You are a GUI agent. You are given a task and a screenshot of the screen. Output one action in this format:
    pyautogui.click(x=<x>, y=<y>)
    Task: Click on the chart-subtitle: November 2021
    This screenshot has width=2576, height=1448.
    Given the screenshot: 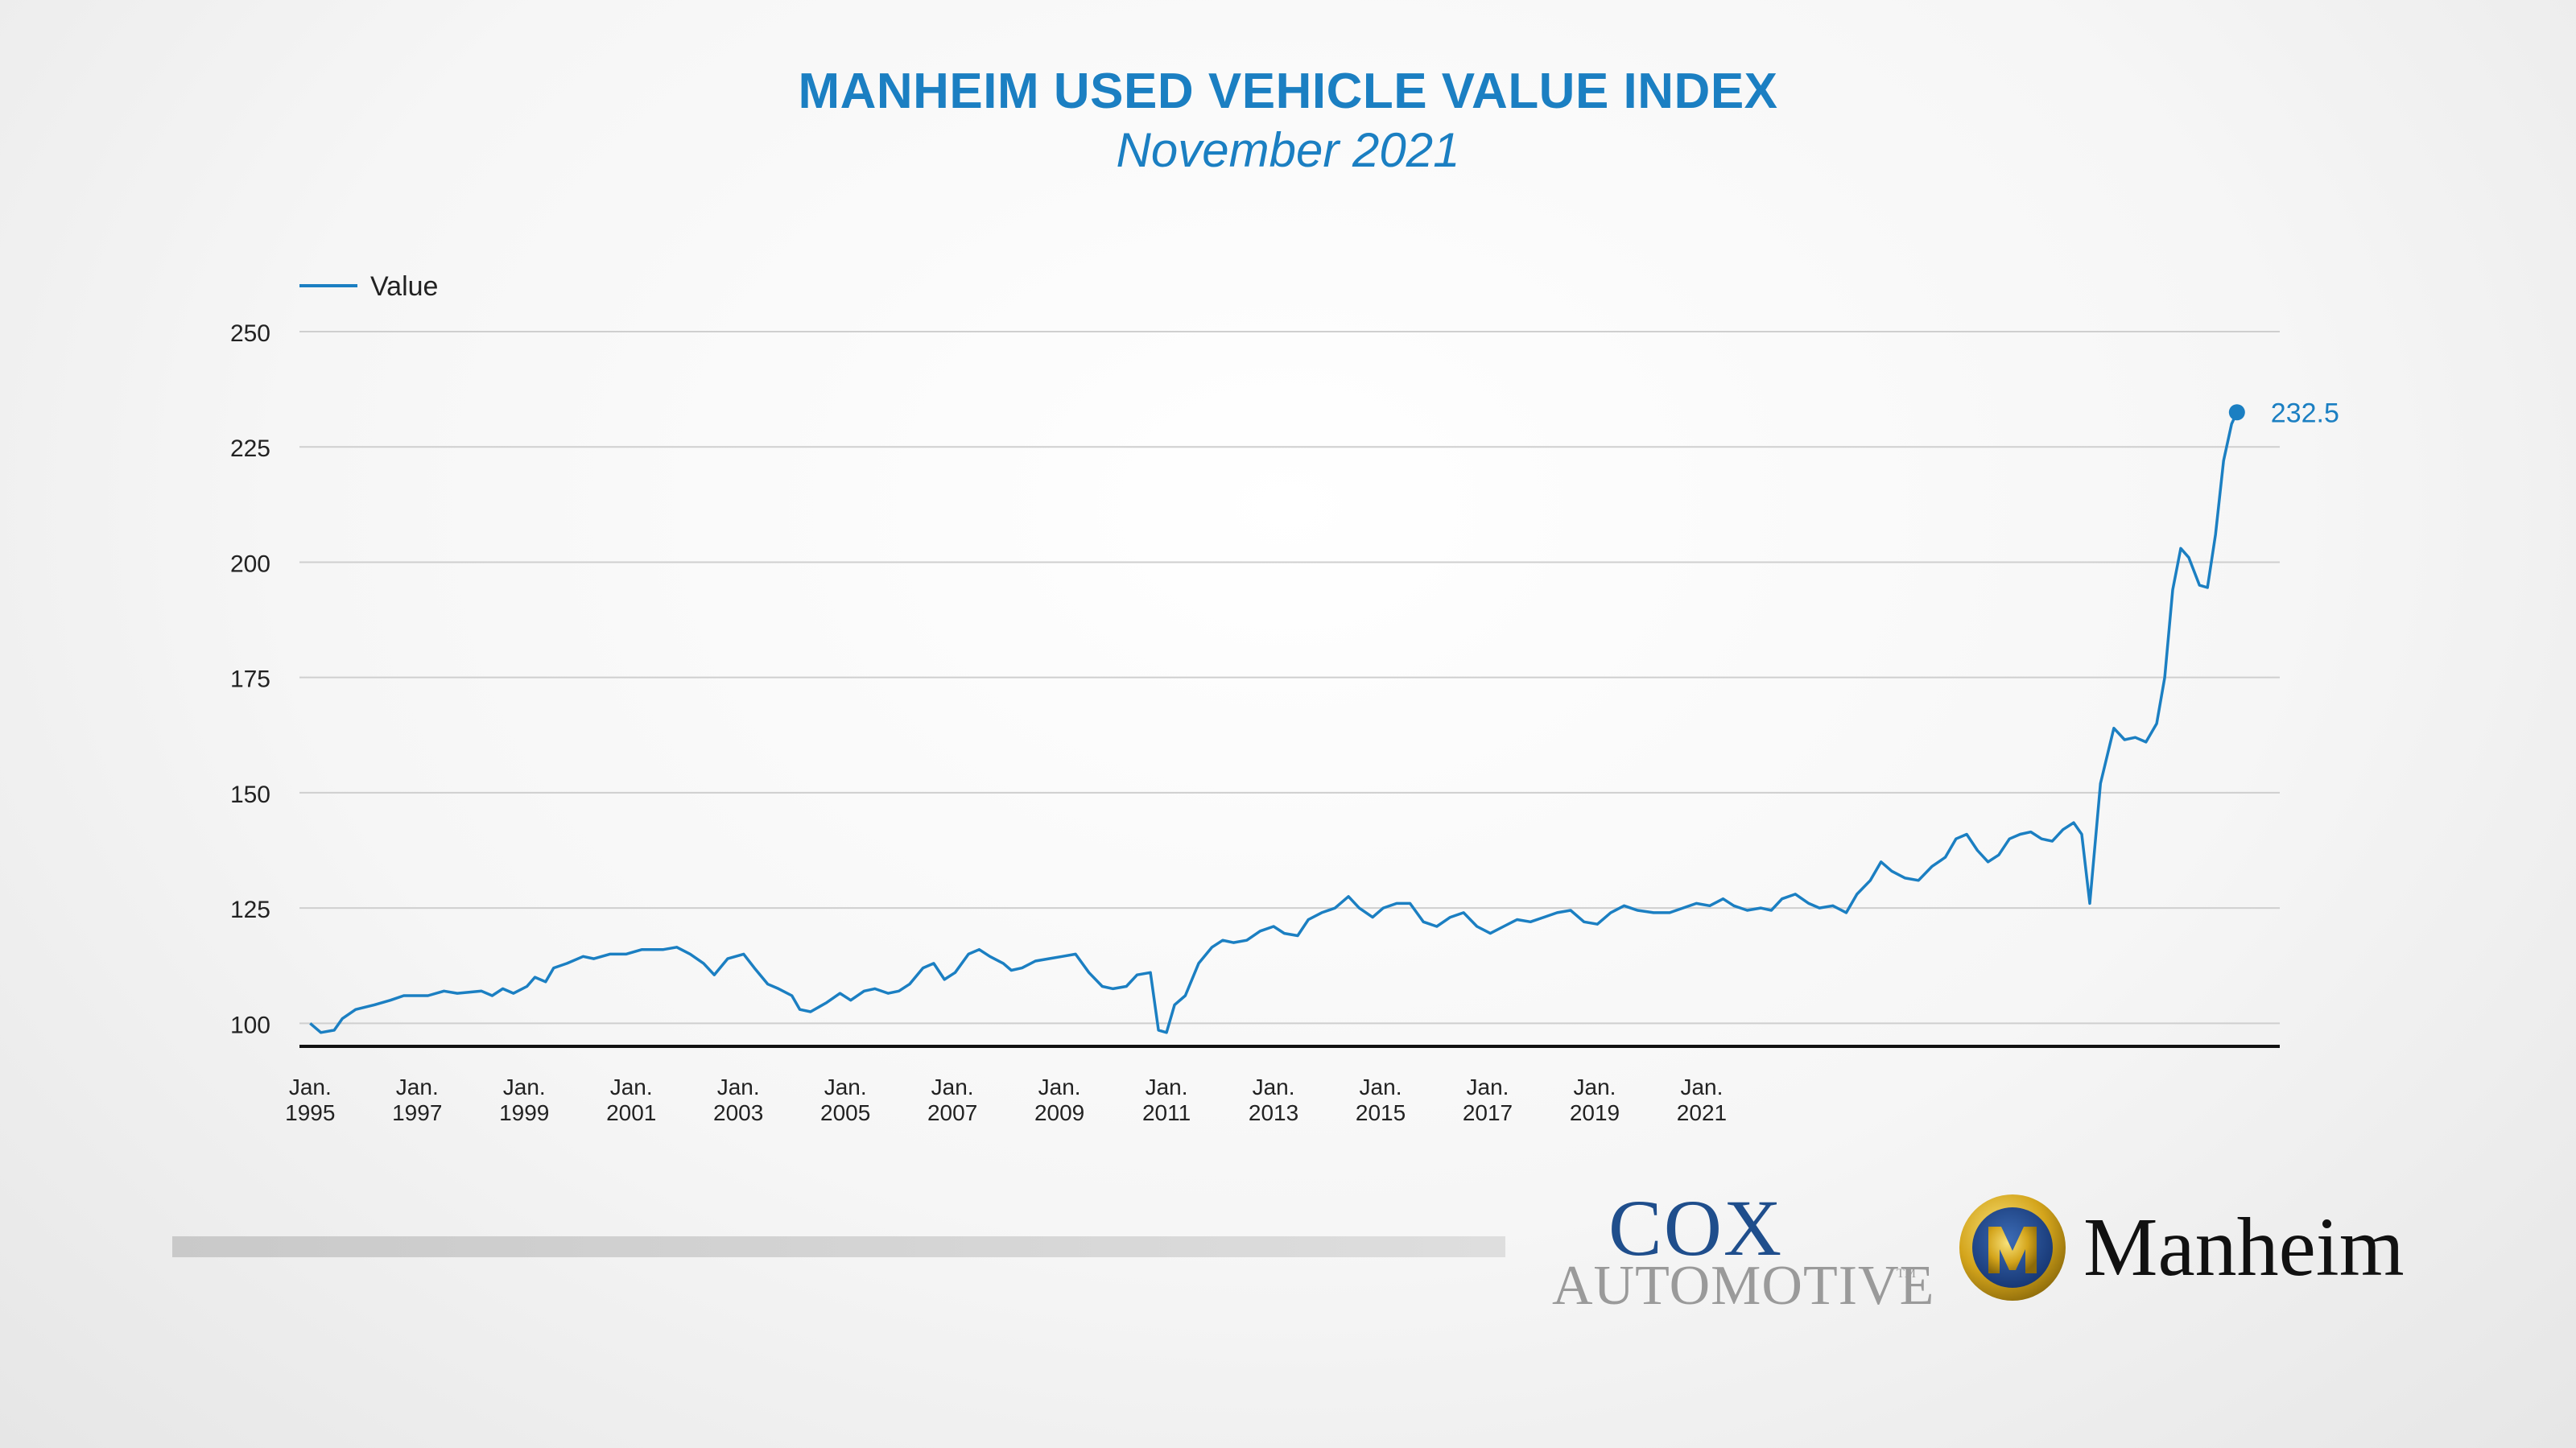 What is the action you would take?
    pyautogui.click(x=1288, y=150)
    